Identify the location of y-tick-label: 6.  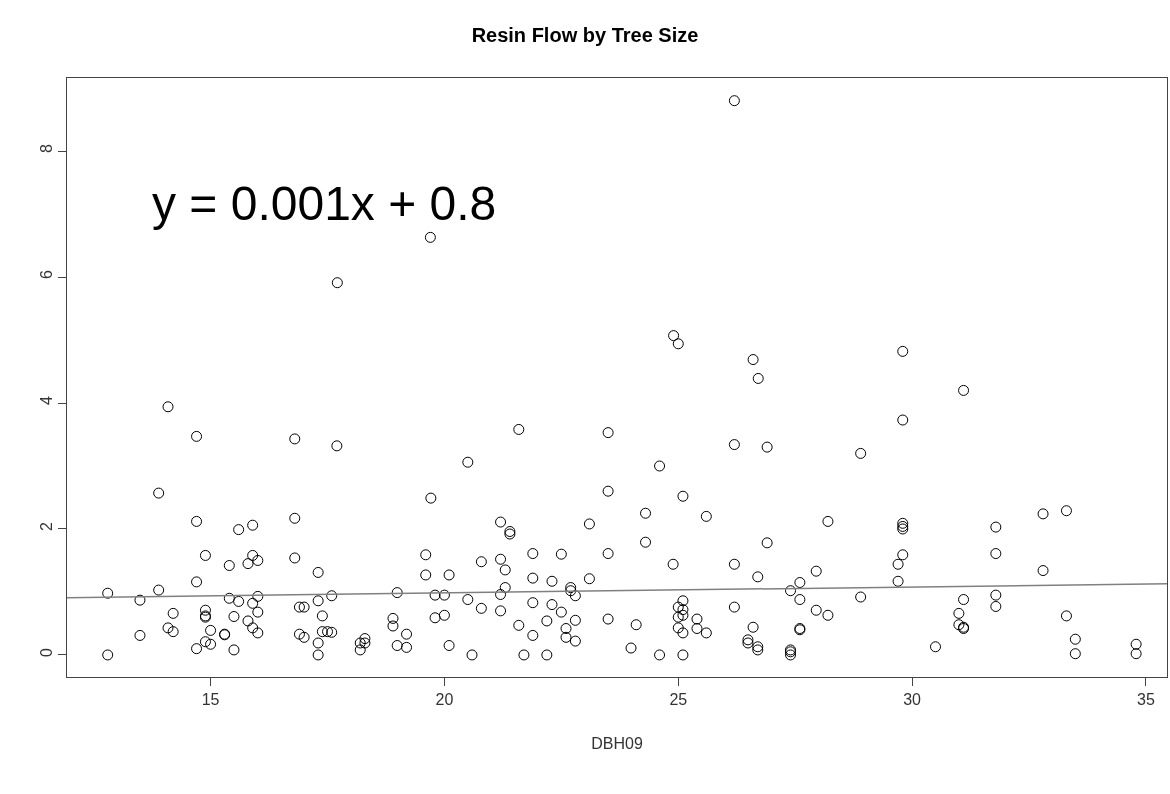
(46, 275).